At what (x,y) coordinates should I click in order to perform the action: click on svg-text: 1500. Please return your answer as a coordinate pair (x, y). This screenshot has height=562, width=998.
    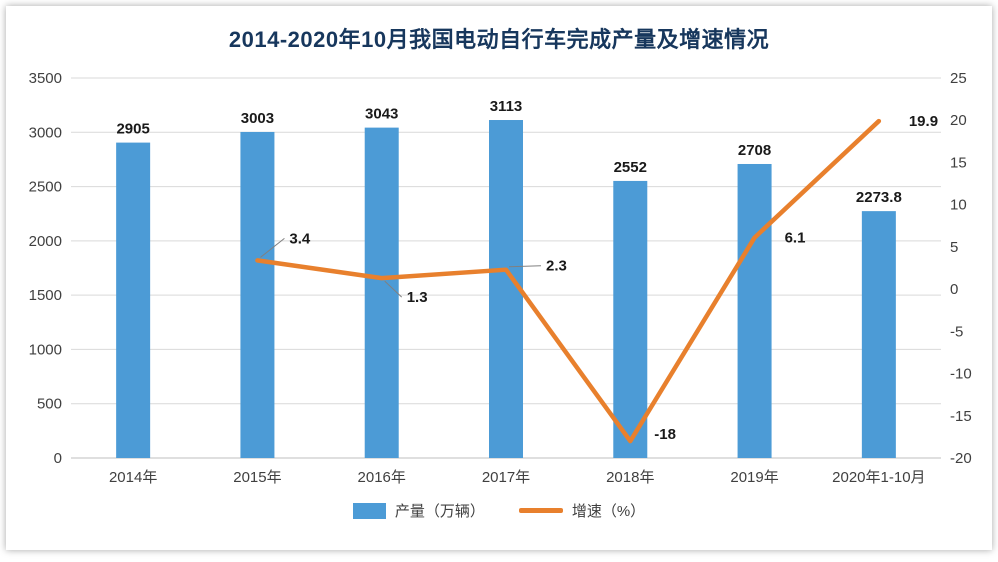
    Looking at the image, I should click on (45, 295).